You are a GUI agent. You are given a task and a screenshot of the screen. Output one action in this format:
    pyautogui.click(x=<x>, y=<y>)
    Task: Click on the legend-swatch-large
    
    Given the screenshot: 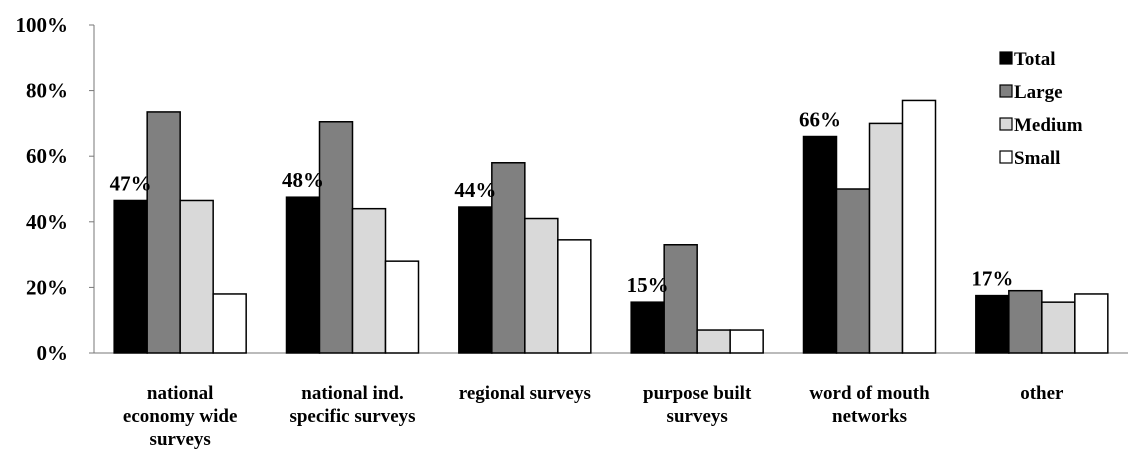 What is the action you would take?
    pyautogui.click(x=1006, y=91)
    